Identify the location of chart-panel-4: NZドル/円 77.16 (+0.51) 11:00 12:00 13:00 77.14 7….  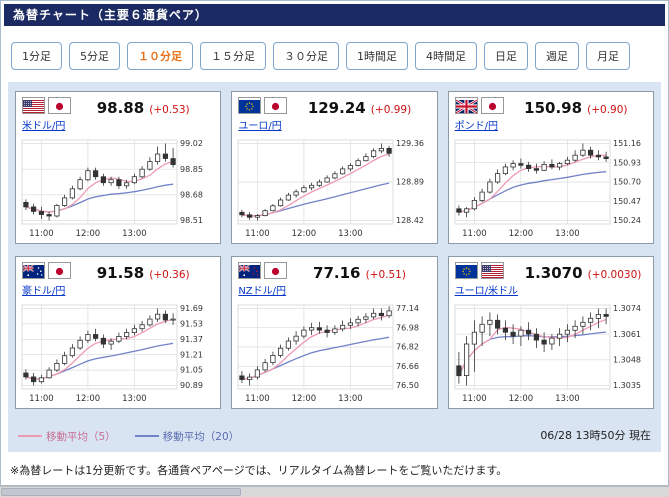
(334, 332).